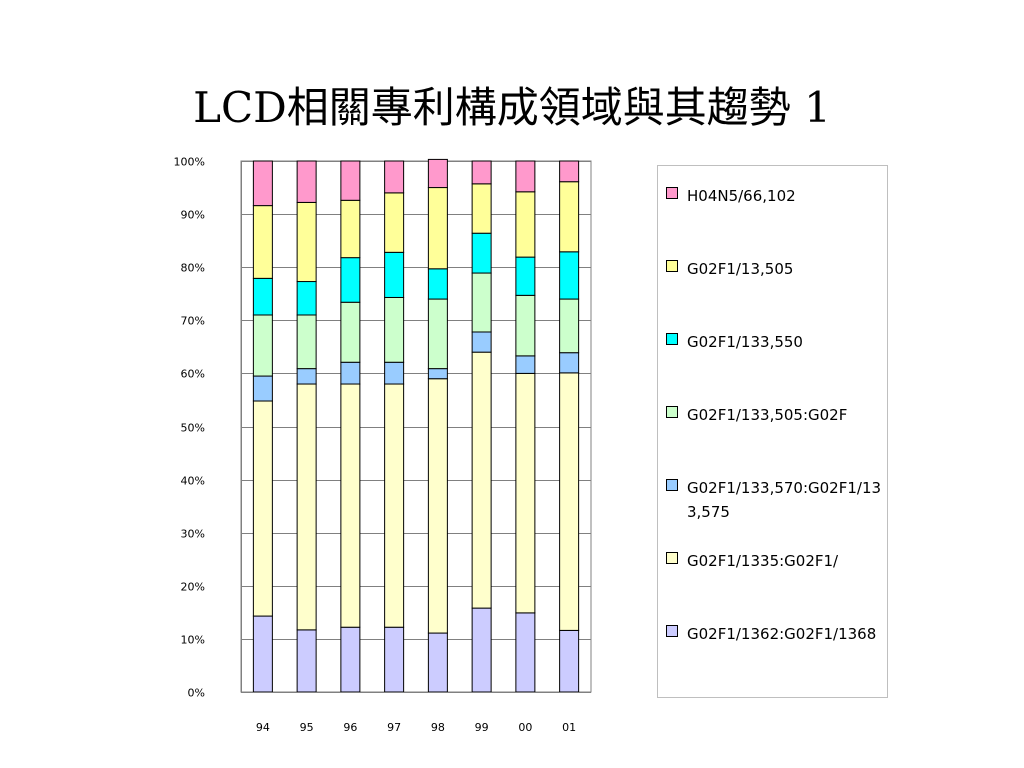 This screenshot has height=768, width=1024. I want to click on y-tick-label: 40%, so click(193, 481).